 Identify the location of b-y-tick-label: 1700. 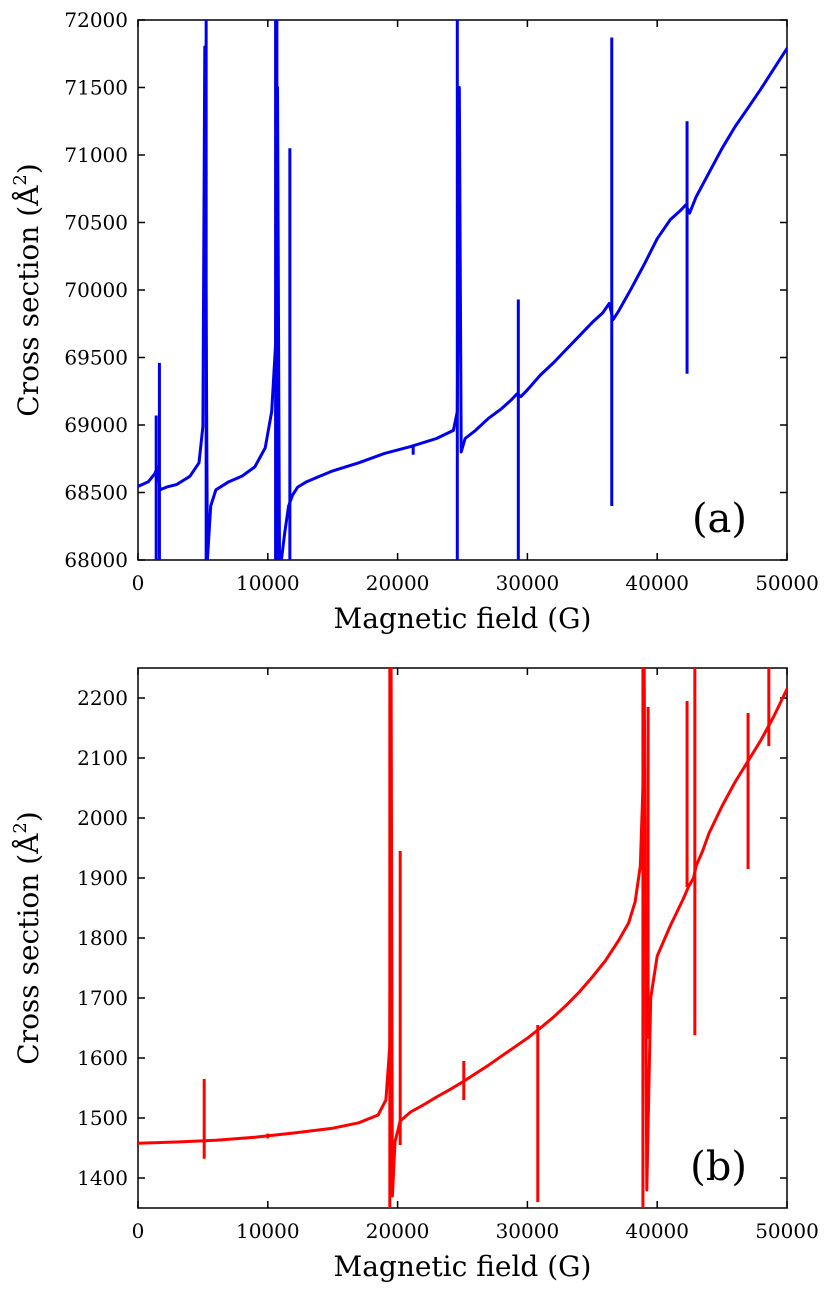
(102, 998).